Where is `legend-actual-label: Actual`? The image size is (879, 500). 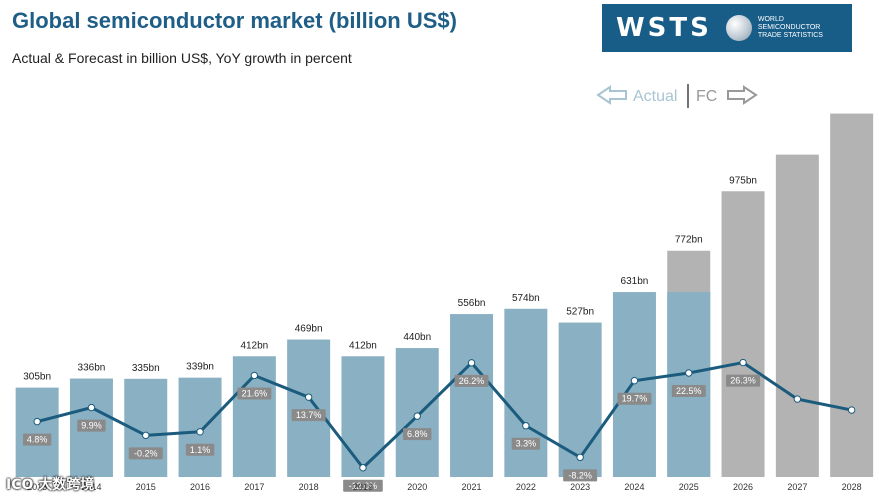
legend-actual-label: Actual is located at coordinates (655, 96).